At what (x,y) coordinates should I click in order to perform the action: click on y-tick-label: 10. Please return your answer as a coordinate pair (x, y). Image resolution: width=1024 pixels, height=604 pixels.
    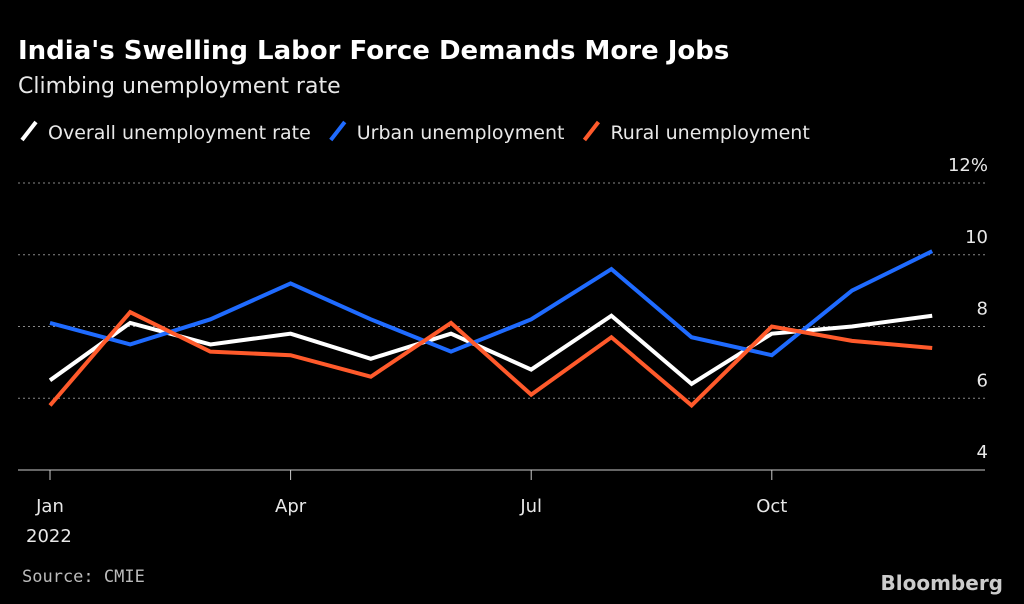
    Looking at the image, I should click on (976, 237).